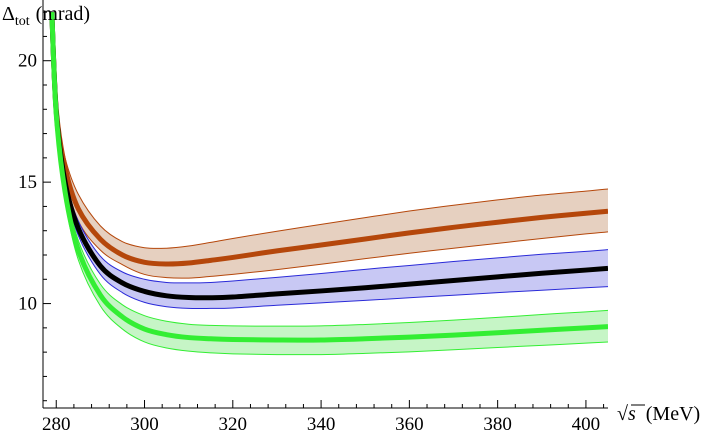 The image size is (722, 438). What do you see at coordinates (497, 424) in the screenshot?
I see `x-tick-label: 380` at bounding box center [497, 424].